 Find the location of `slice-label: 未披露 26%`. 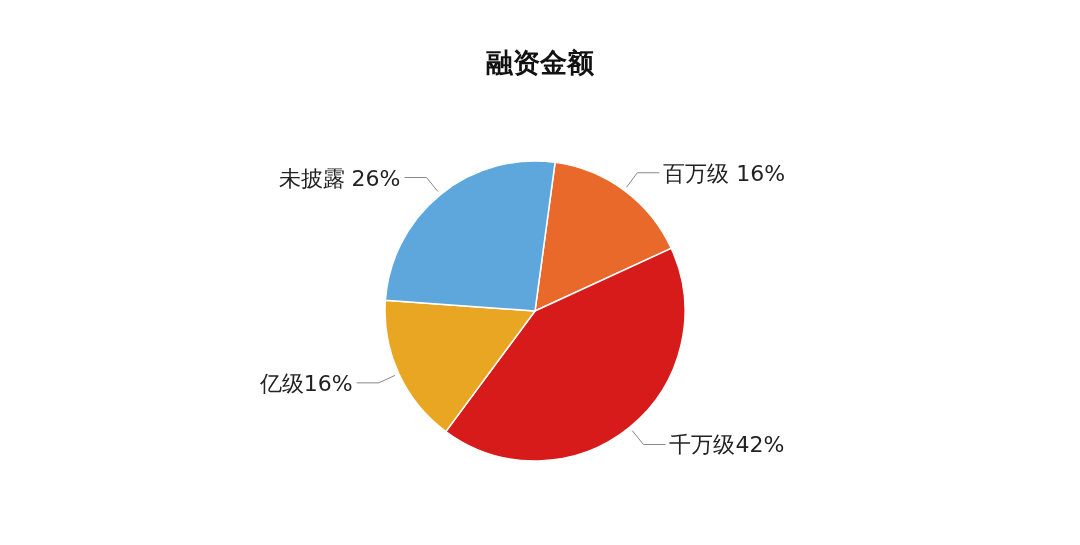

slice-label: 未披露 26% is located at coordinates (339, 178).